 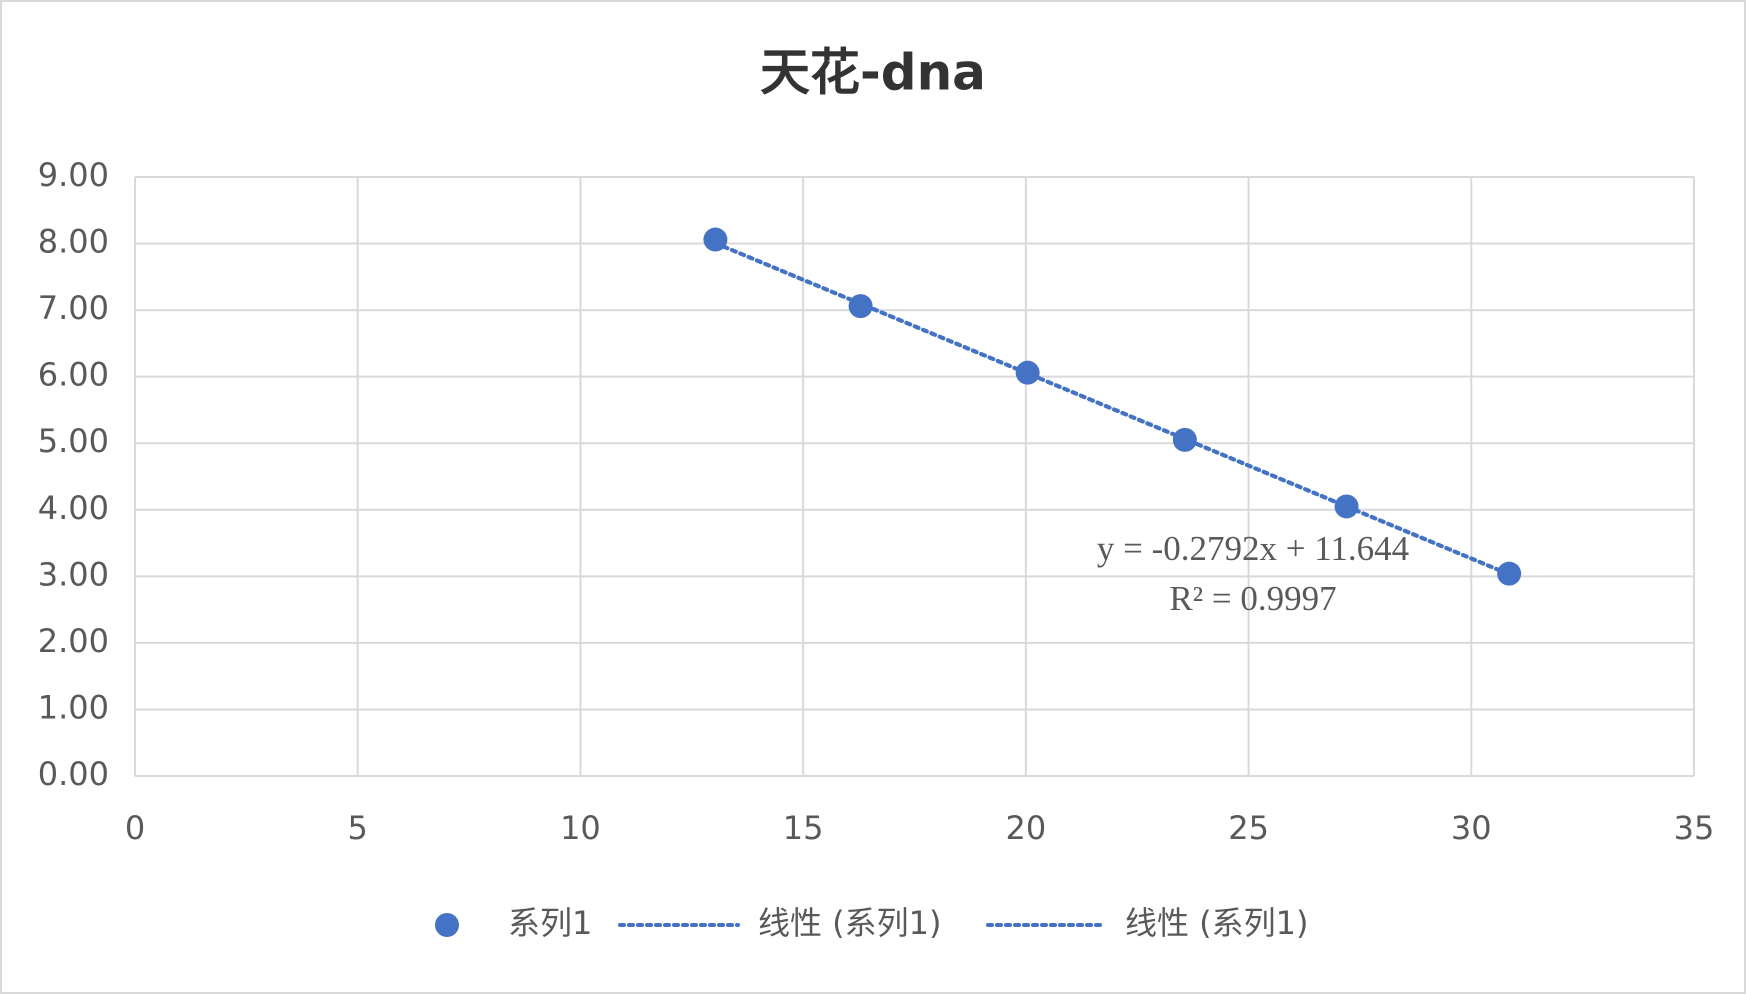 I want to click on y-tick-label: 1.00, so click(x=73, y=707).